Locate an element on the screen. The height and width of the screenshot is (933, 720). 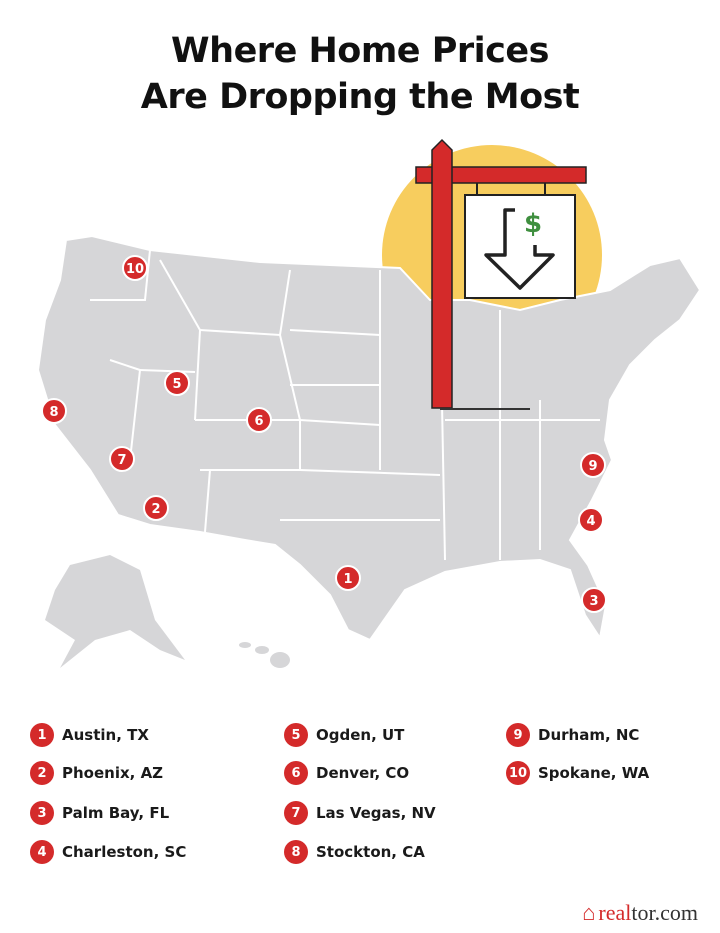
for-sale-sign: $ is located at coordinates (501, 274).